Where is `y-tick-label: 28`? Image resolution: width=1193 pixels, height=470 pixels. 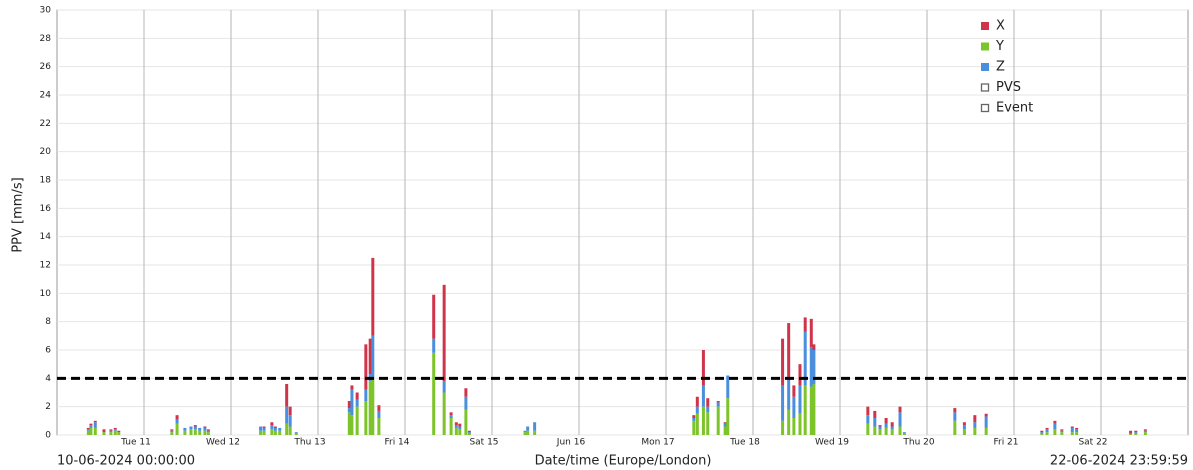 y-tick-label: 28 is located at coordinates (46, 39).